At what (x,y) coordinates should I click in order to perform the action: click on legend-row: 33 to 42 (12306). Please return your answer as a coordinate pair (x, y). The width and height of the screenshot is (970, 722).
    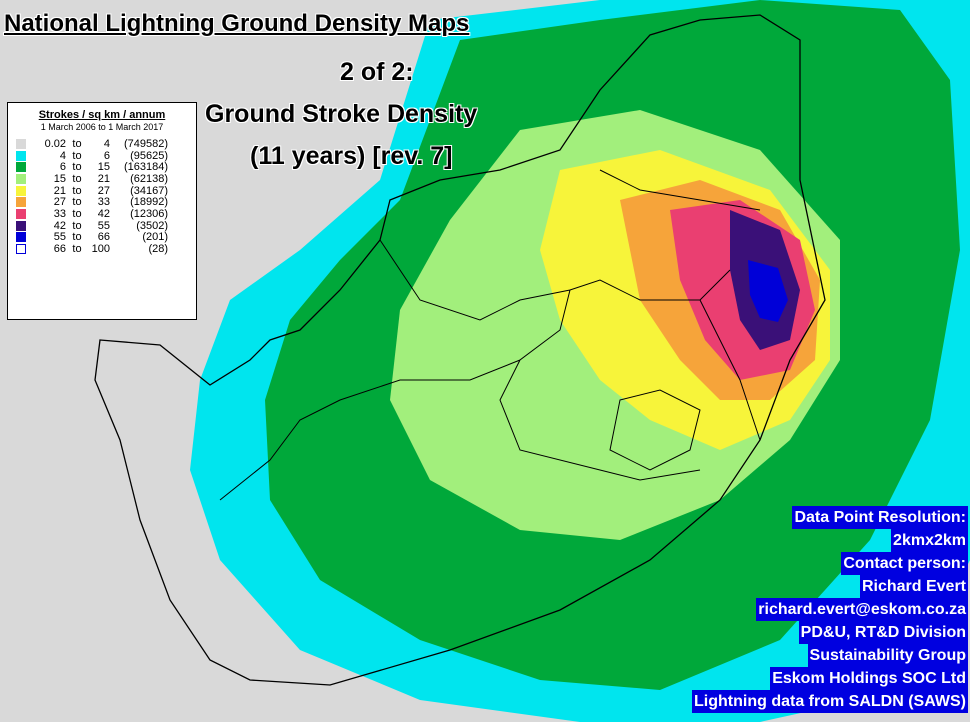
    Looking at the image, I should click on (102, 214).